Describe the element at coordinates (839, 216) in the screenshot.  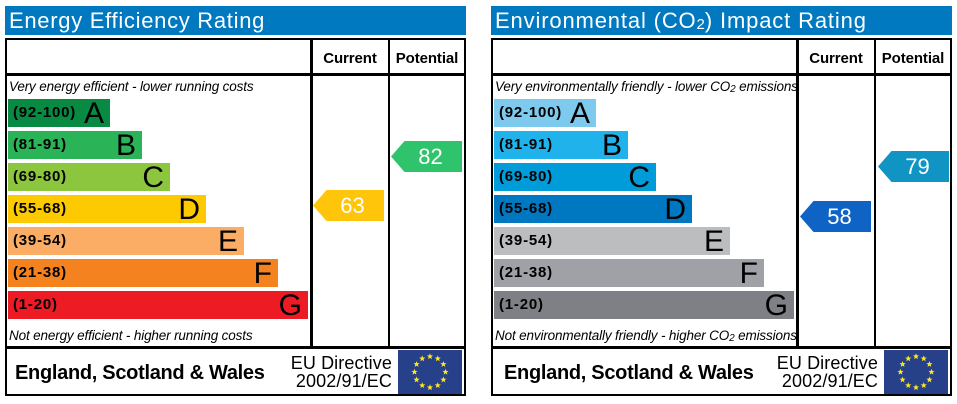
I see `svg-text: 58` at that location.